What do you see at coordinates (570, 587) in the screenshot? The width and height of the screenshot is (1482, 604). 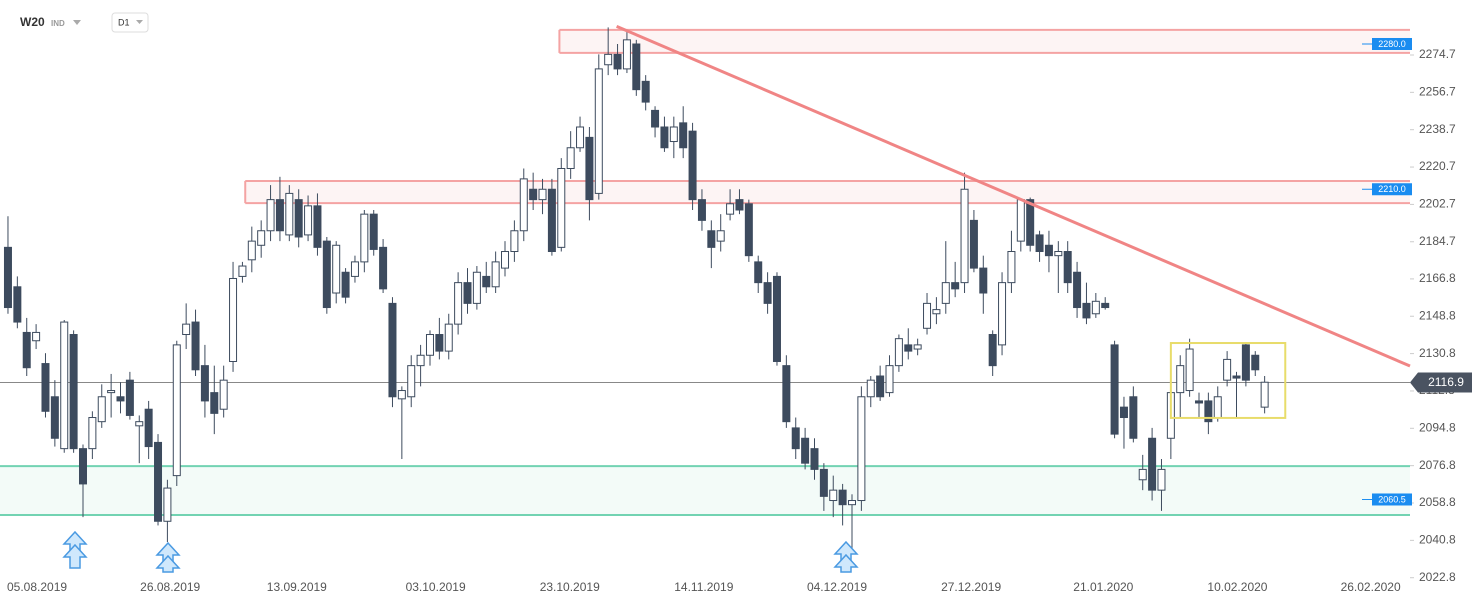 I see `x-tick-label: 23.10.2019` at bounding box center [570, 587].